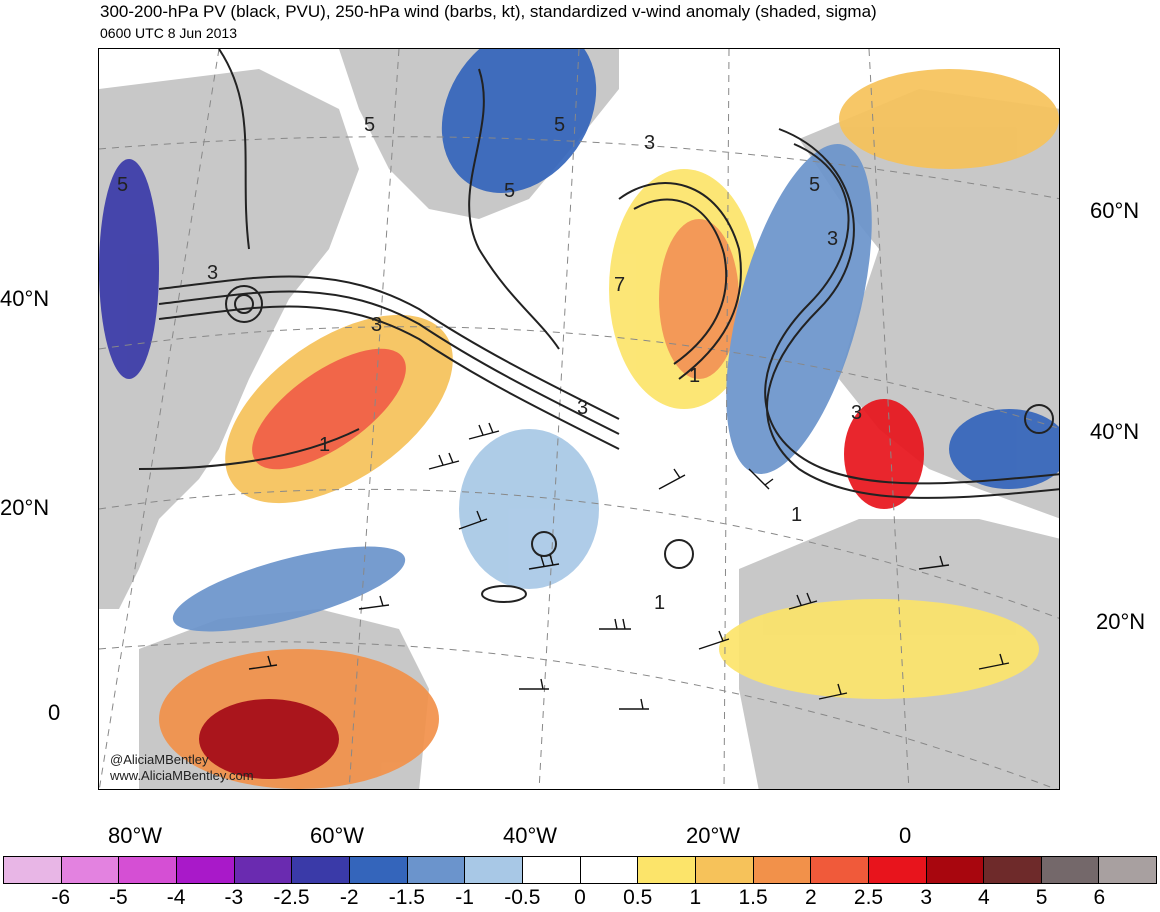 The image size is (1160, 912). I want to click on colorbar-tick-label: -3, so click(234, 897).